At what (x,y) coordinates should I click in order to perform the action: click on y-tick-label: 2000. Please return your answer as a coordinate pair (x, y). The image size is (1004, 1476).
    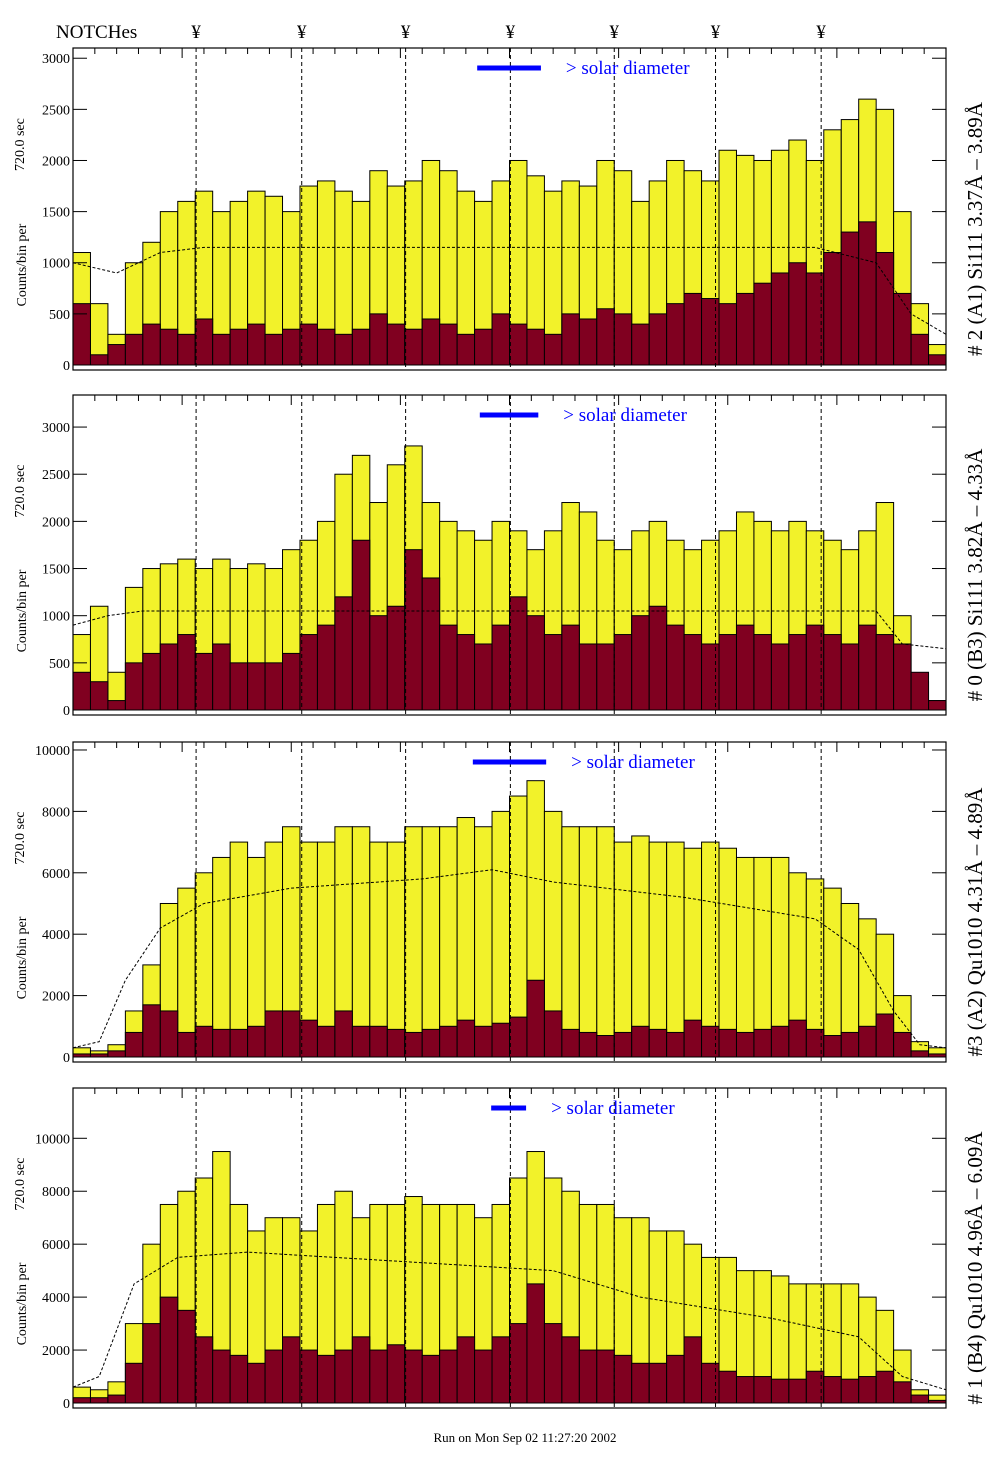
    Looking at the image, I should click on (56, 997).